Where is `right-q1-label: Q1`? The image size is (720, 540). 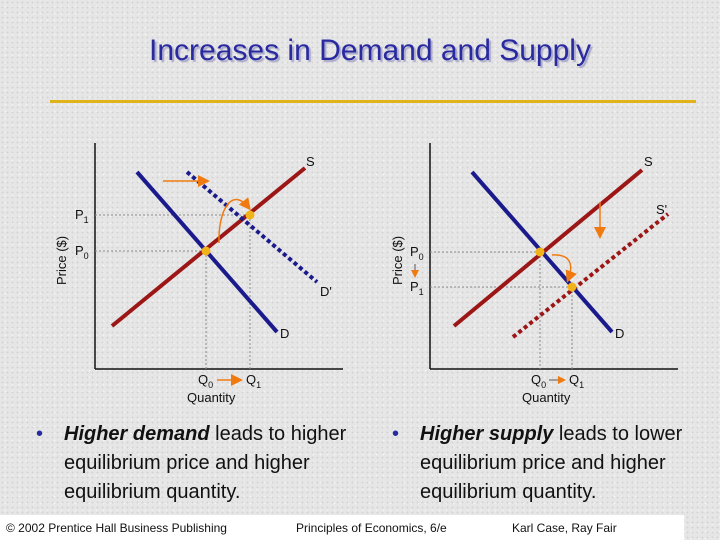 right-q1-label: Q1 is located at coordinates (576, 381).